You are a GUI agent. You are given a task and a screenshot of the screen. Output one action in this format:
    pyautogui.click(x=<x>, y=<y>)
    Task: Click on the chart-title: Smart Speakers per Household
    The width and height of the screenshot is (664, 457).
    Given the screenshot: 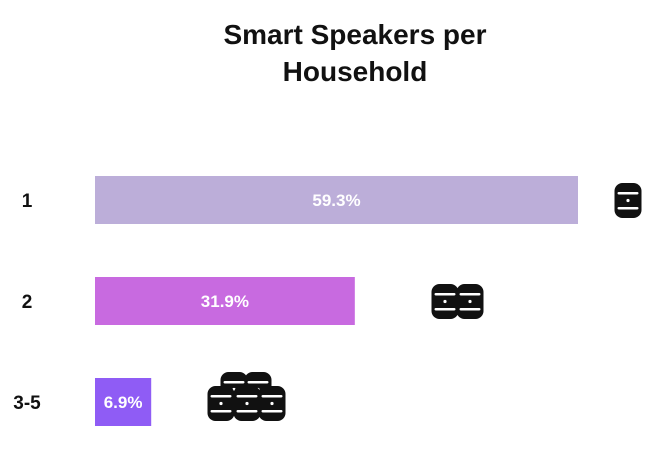 What is the action you would take?
    pyautogui.click(x=355, y=53)
    